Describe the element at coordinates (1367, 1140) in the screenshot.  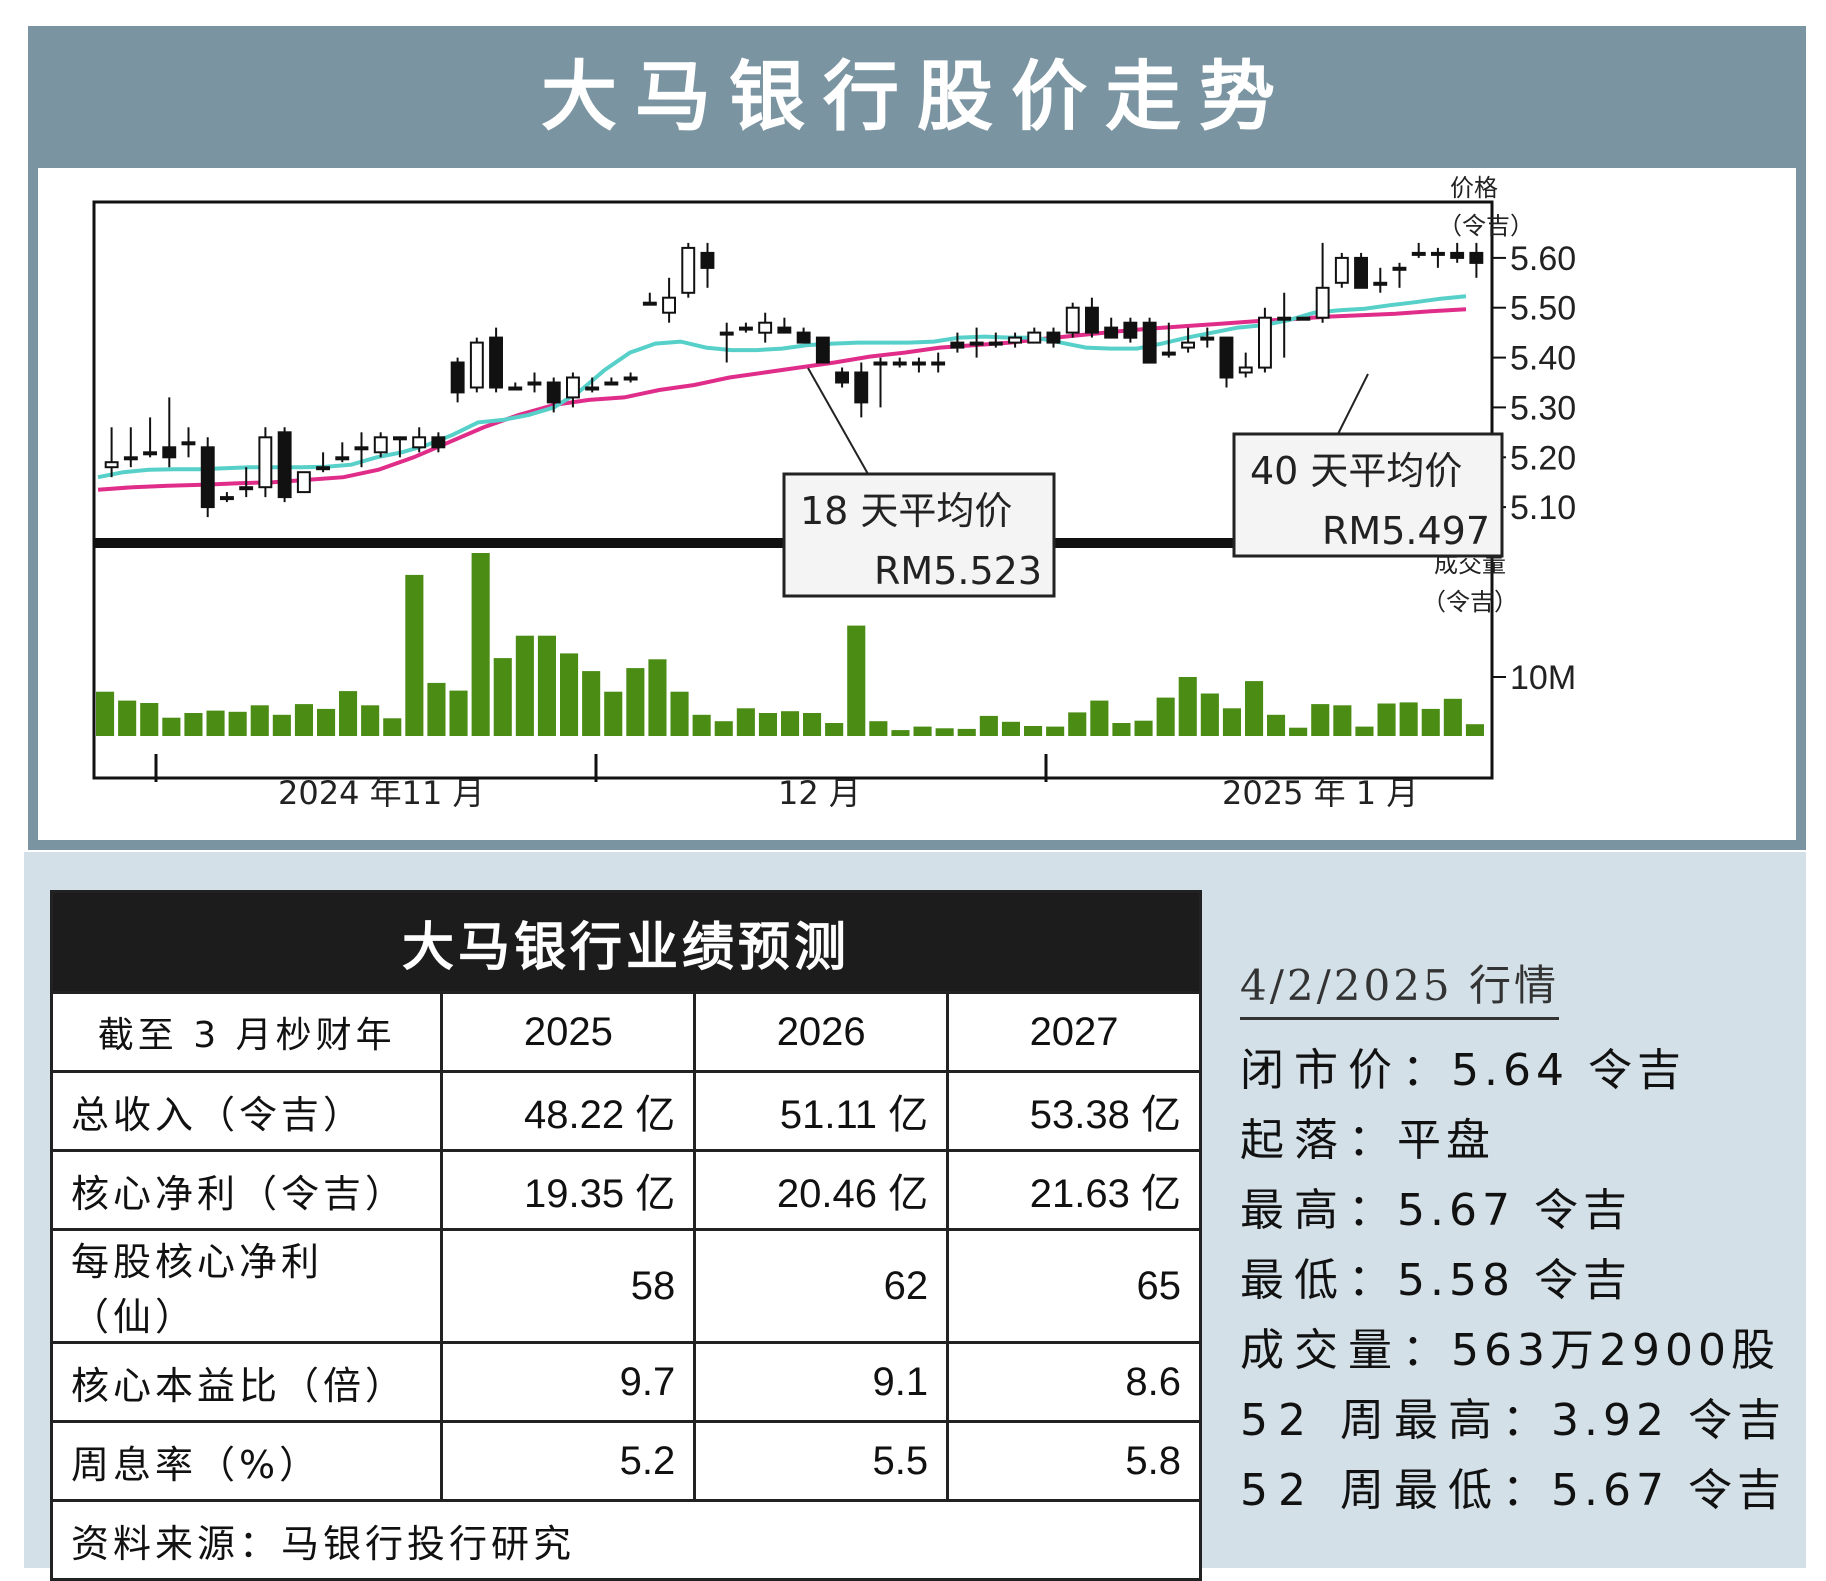
I see `market-line-change: 起落：平盘` at that location.